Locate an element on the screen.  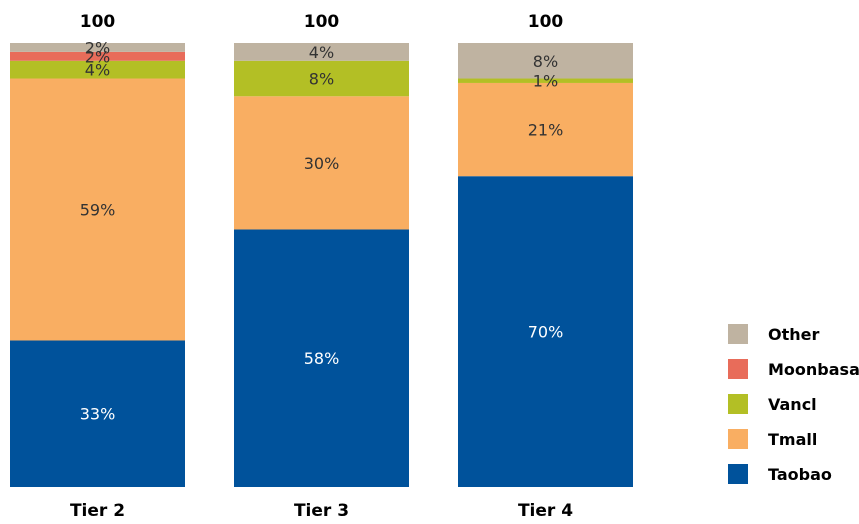
data-label-tmall-tier-2: 59% is located at coordinates (98, 210).